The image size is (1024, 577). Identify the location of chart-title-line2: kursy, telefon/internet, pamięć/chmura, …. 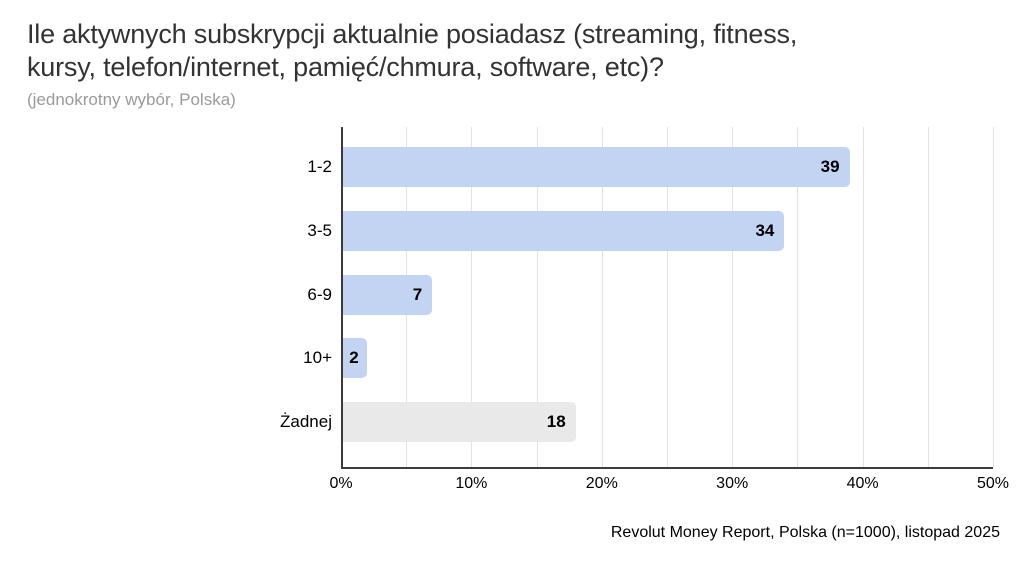
(345, 67).